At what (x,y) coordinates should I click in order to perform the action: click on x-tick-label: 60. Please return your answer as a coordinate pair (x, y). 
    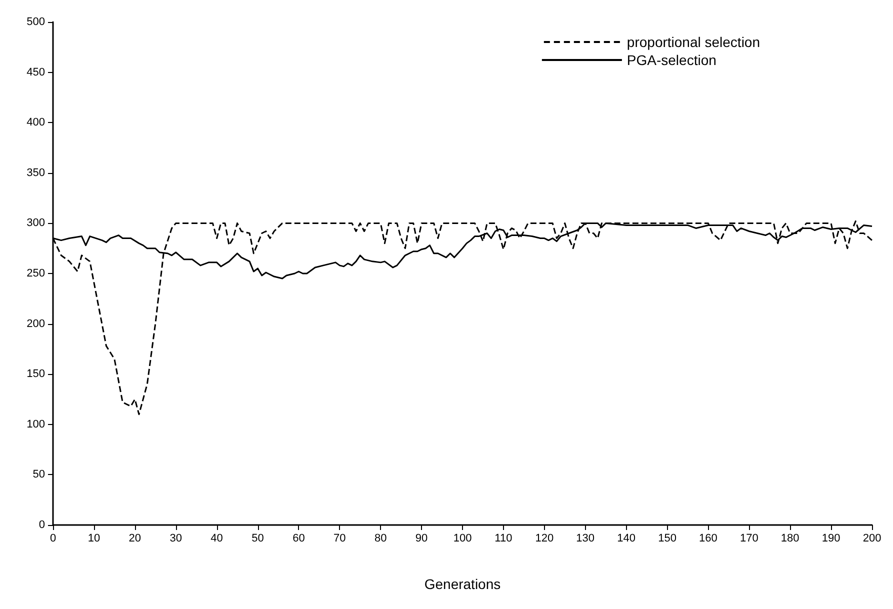
    Looking at the image, I should click on (298, 538).